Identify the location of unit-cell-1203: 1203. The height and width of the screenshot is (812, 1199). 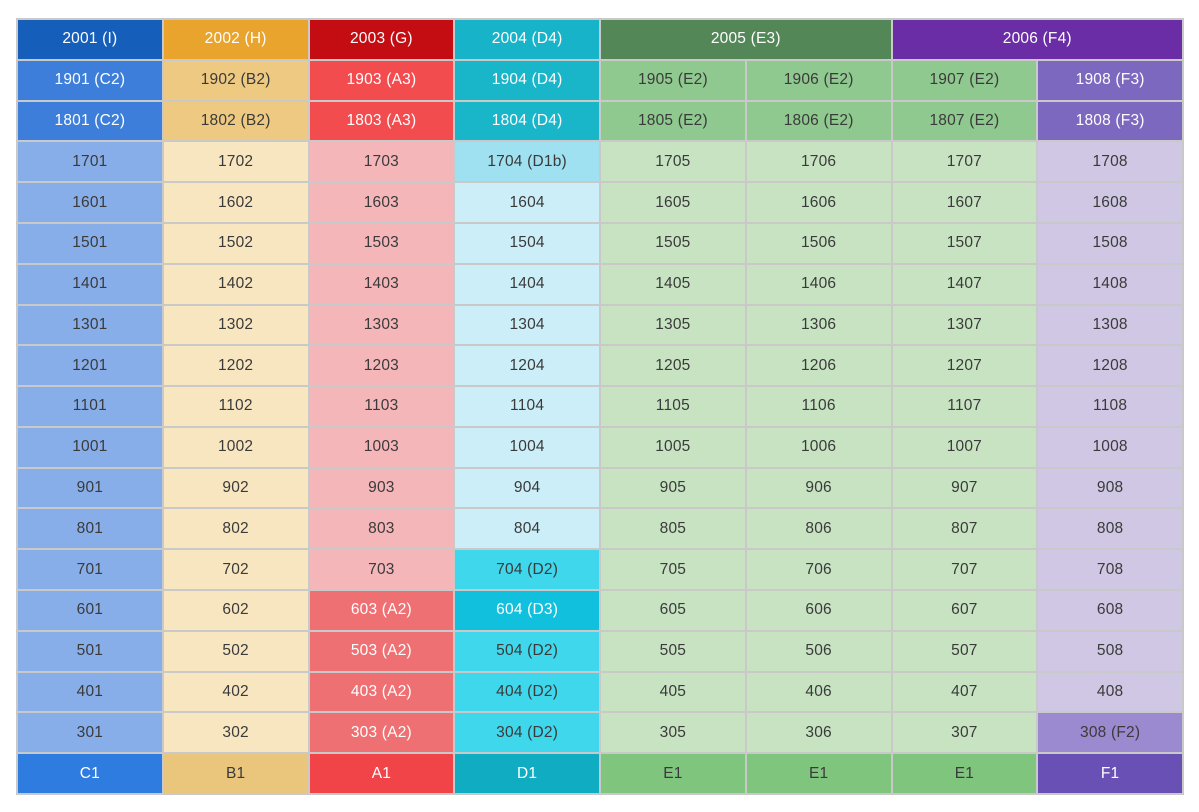
(381, 366).